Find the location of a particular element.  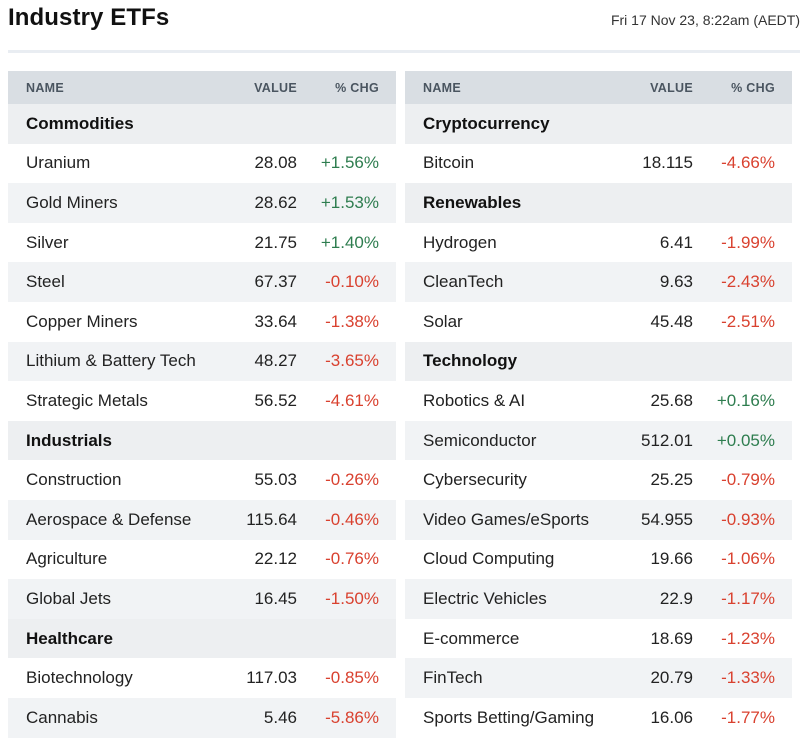

etf-name: Semiconductor is located at coordinates (480, 440).